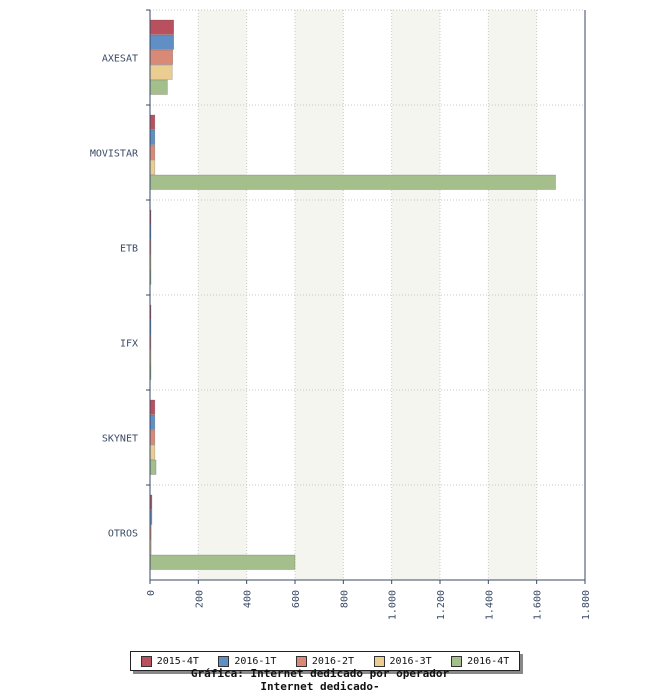 The width and height of the screenshot is (650, 700). I want to click on x-tick-label: 1.200, so click(441, 605).